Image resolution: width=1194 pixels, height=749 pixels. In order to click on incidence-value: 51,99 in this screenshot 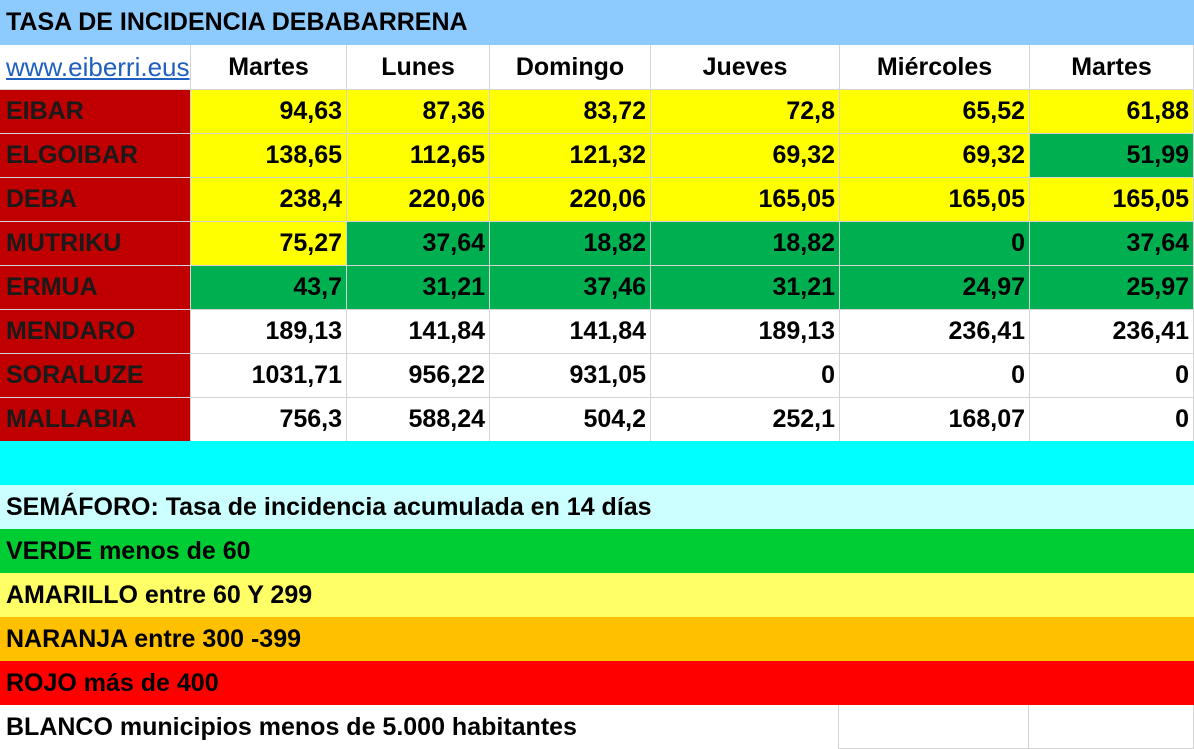, I will do `click(1112, 156)`.